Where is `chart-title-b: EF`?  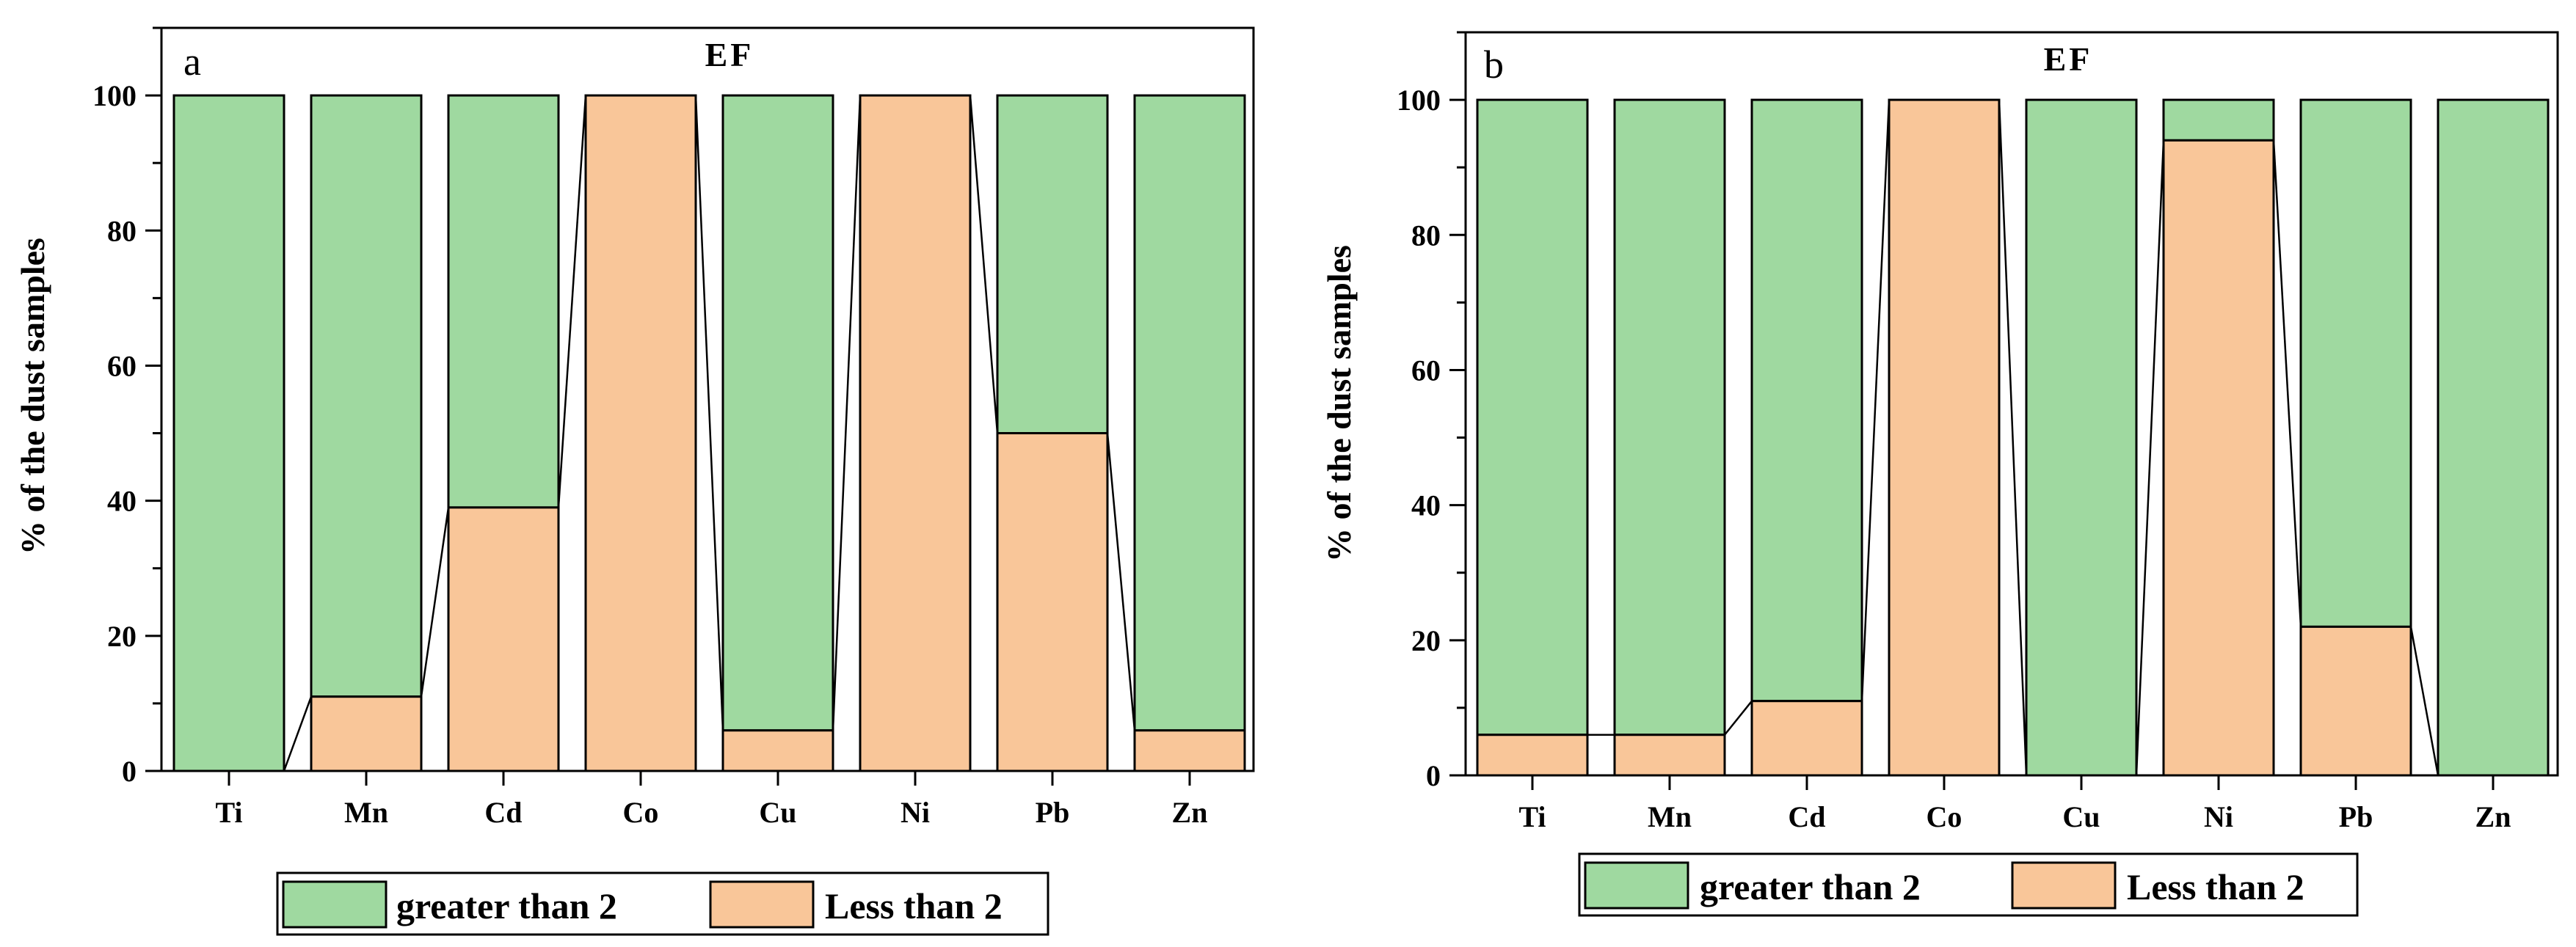
chart-title-b: EF is located at coordinates (2068, 59).